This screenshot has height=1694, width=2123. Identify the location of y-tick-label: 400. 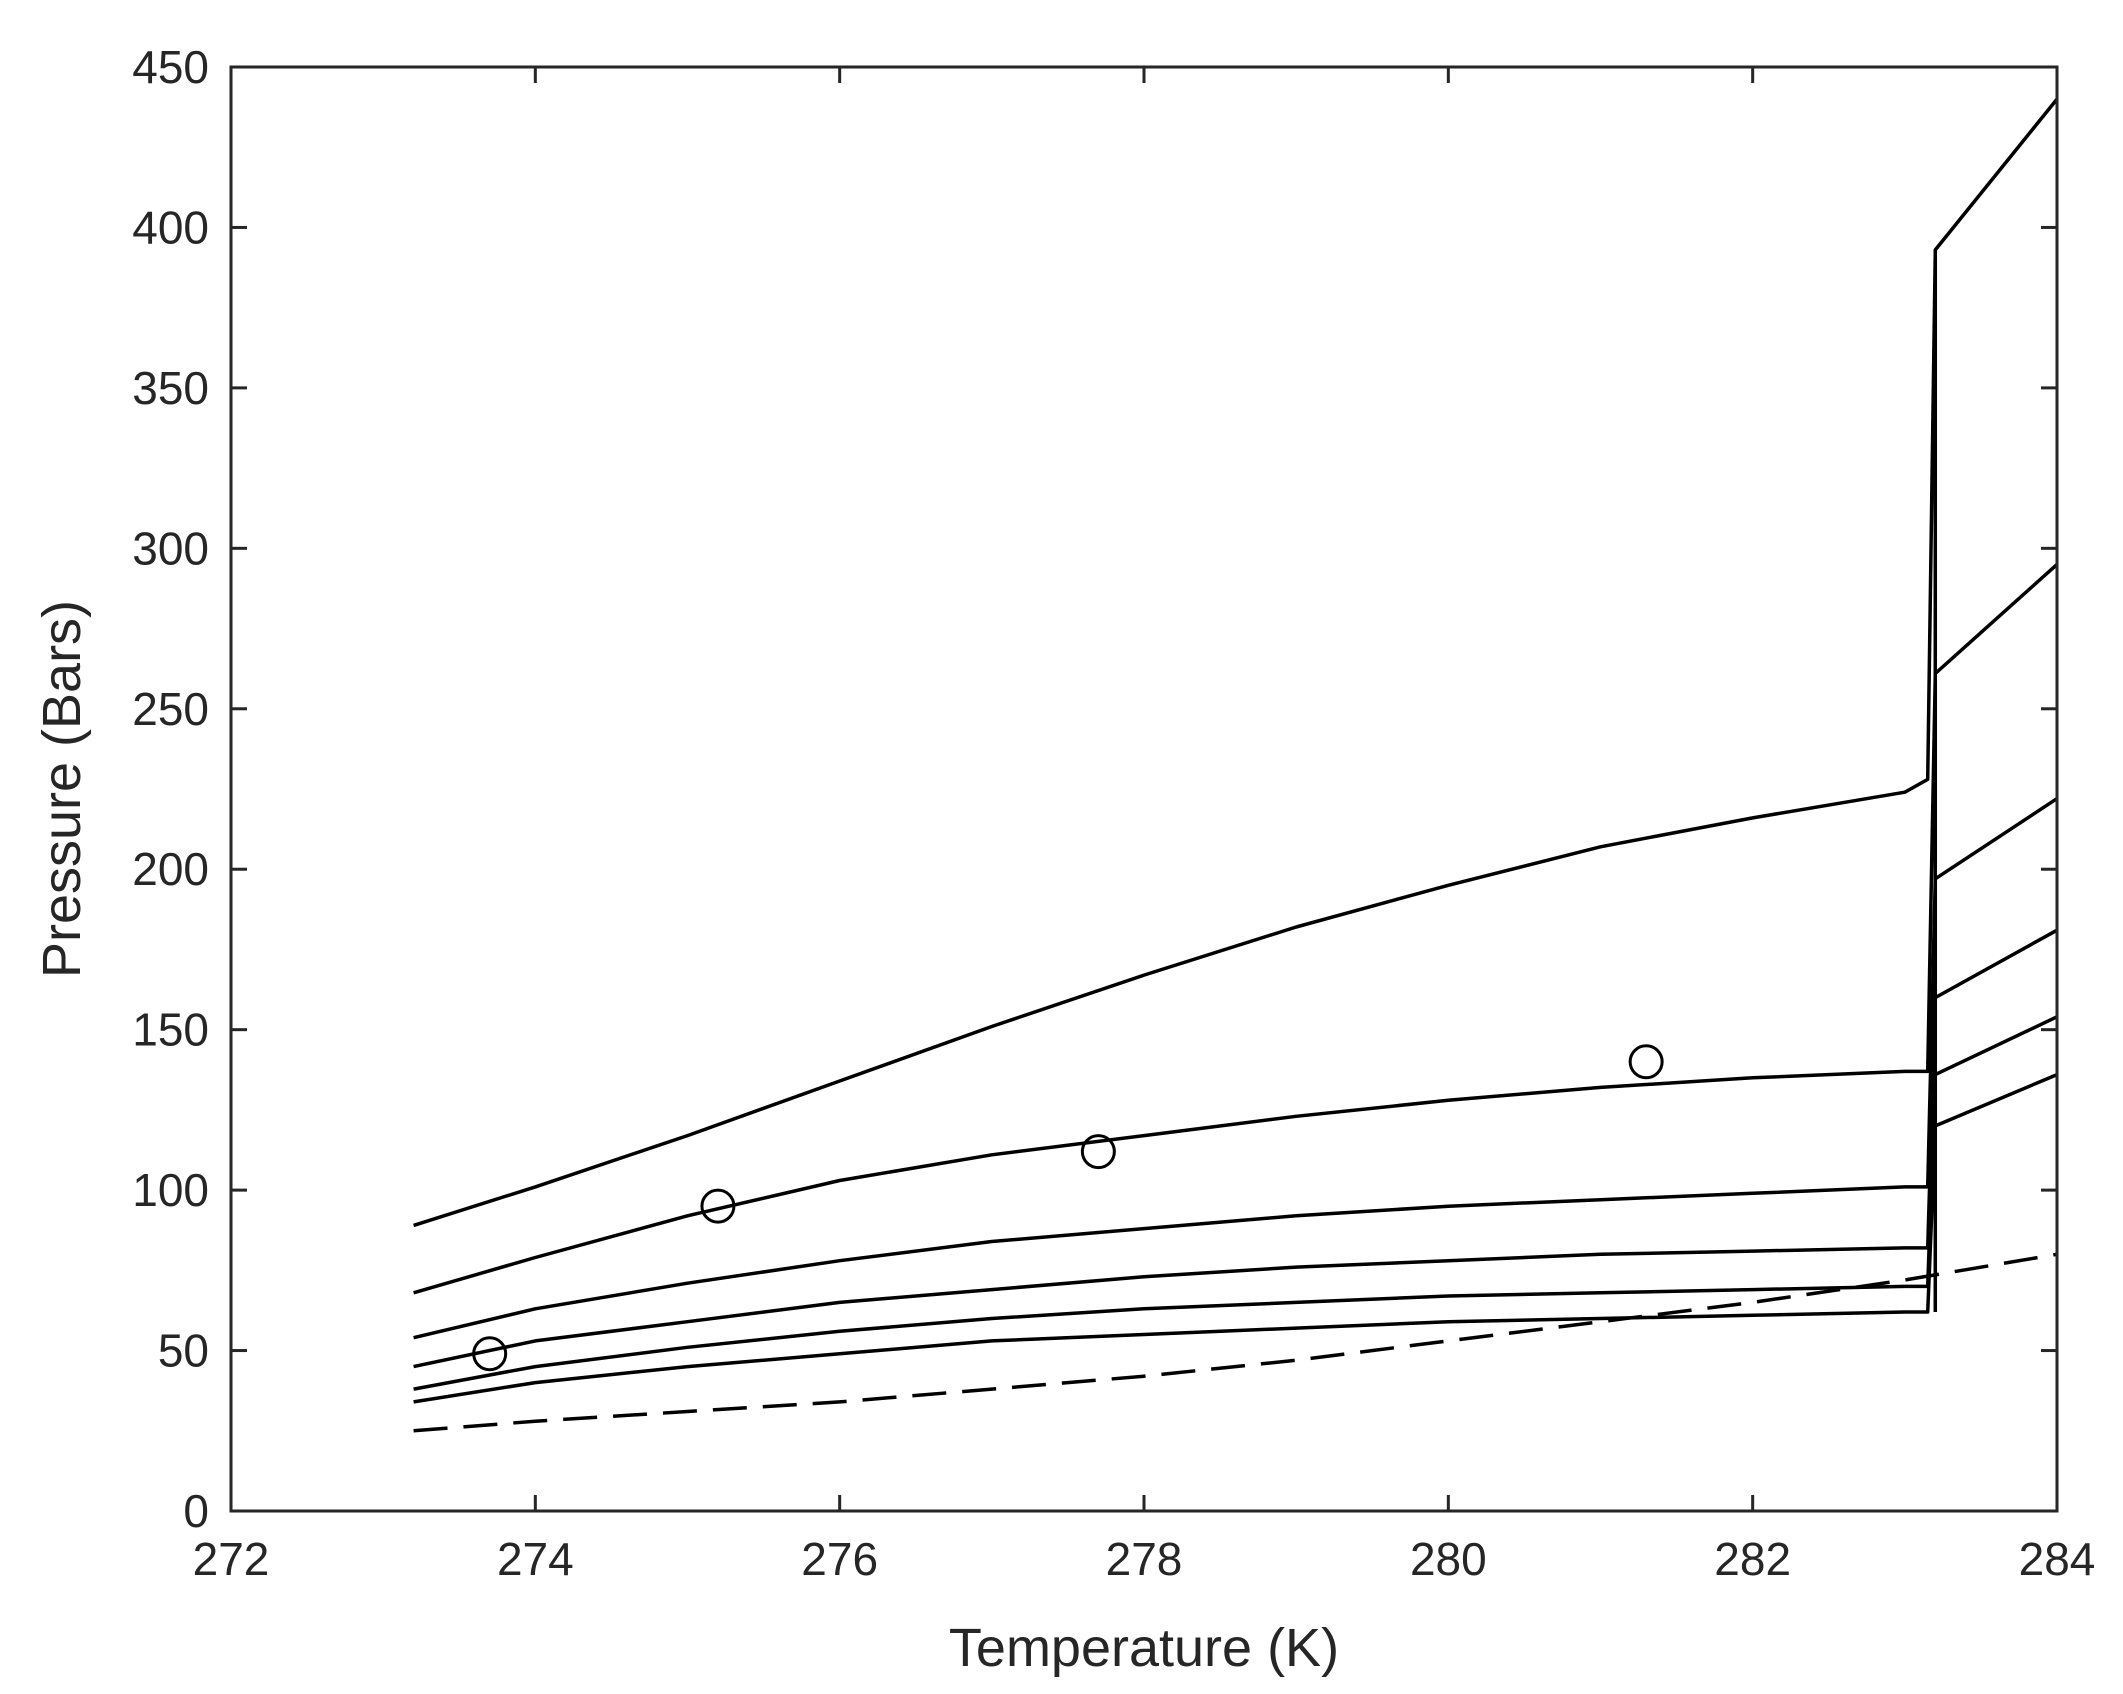
(170, 227).